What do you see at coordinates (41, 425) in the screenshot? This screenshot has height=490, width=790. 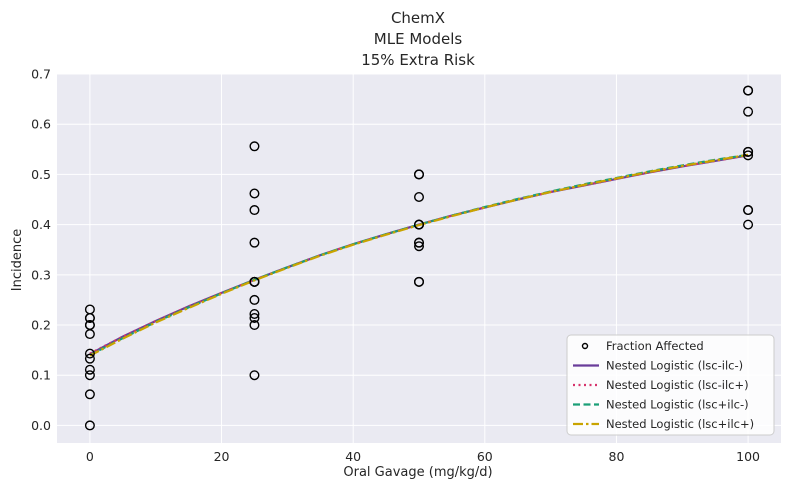 I see `y-tick-label: 0.0` at bounding box center [41, 425].